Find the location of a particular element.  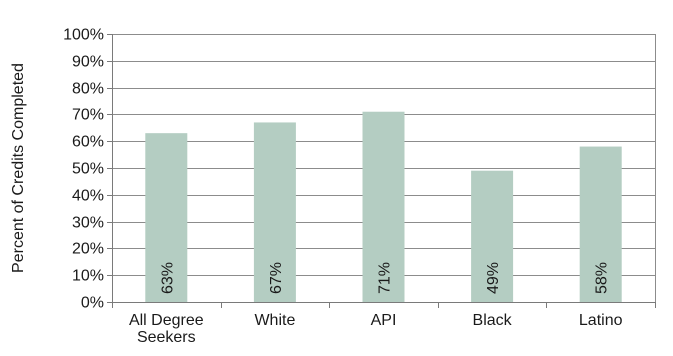

data-label: 67% is located at coordinates (276, 278).